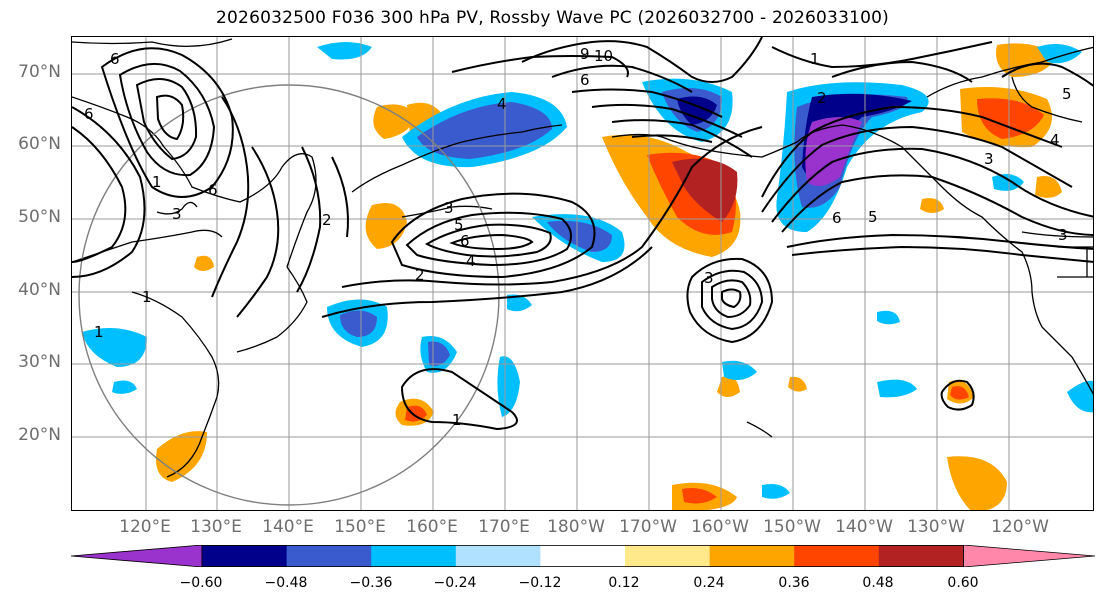 The width and height of the screenshot is (1105, 604). I want to click on lon-label: 150°E, so click(360, 527).